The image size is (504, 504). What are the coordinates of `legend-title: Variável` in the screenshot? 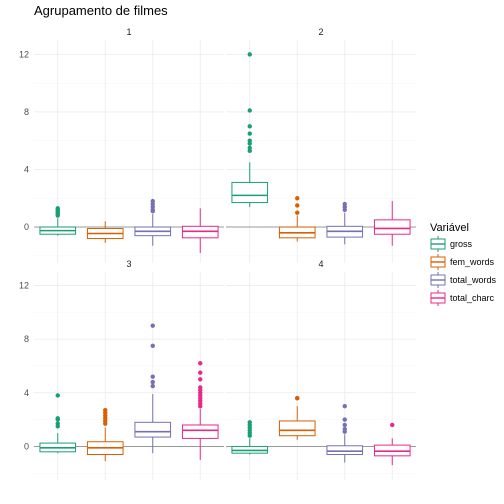 It's located at (449, 228).